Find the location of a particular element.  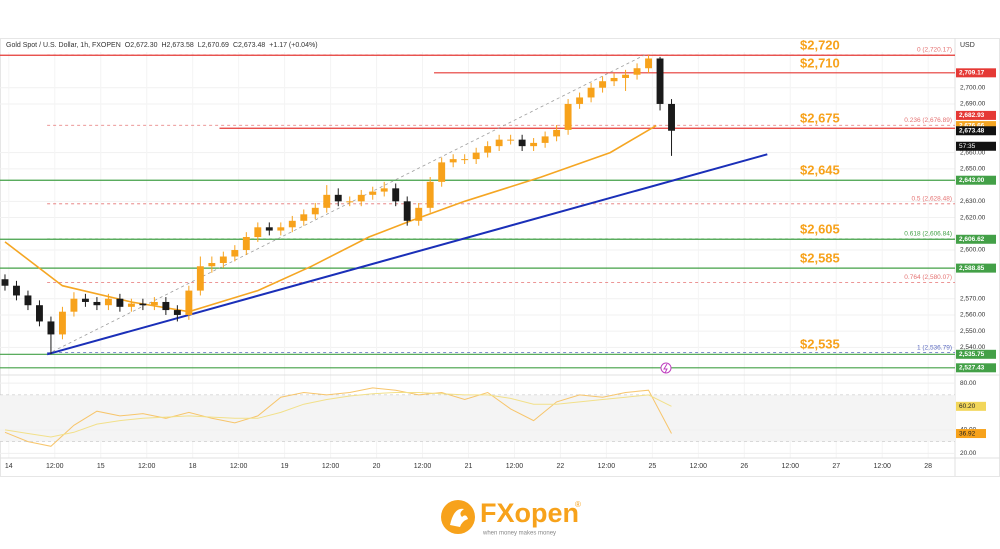

x-tick-label: 22 is located at coordinates (561, 466).